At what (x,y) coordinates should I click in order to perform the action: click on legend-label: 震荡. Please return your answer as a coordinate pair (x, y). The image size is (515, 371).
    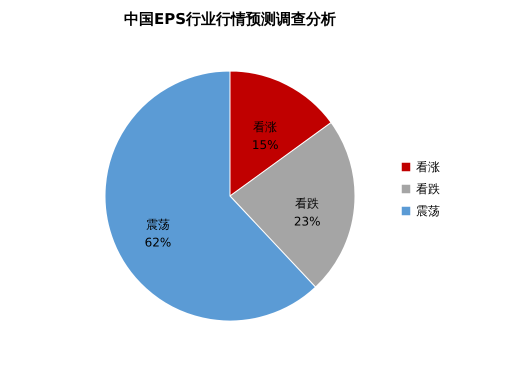
    Looking at the image, I should click on (428, 211).